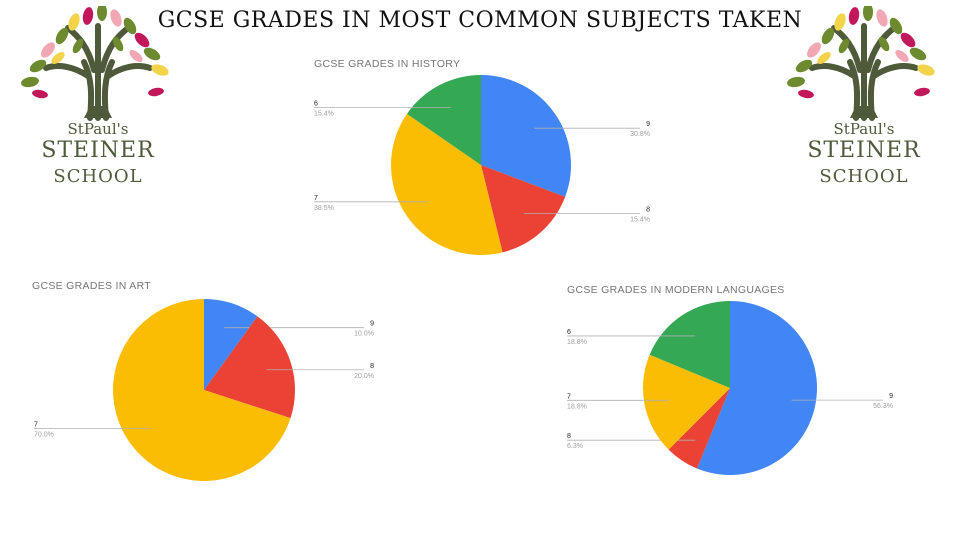  Describe the element at coordinates (91, 286) in the screenshot. I see `chart-title: GCSE GRADES IN ART` at that location.